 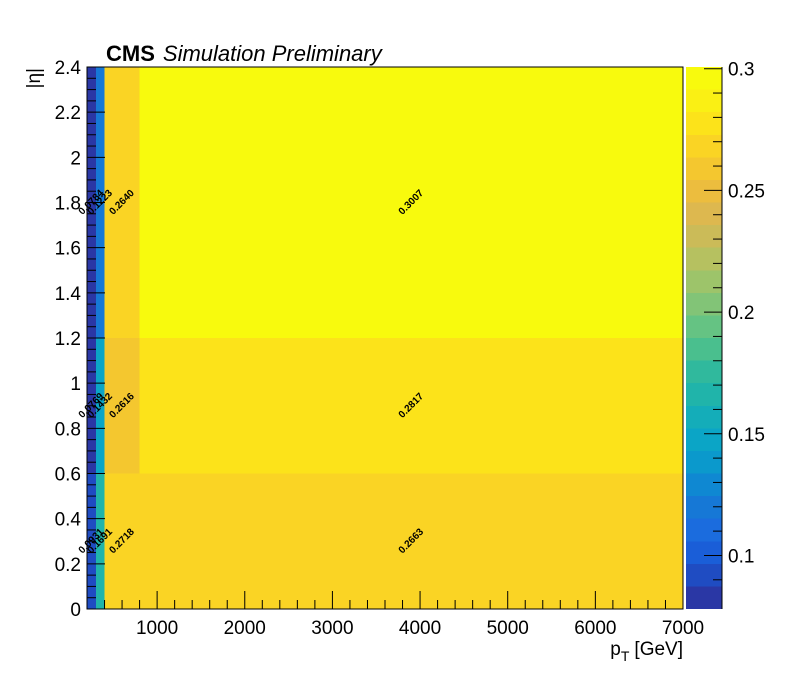 I want to click on color-scale-tick-label: 0.2, so click(x=741, y=313).